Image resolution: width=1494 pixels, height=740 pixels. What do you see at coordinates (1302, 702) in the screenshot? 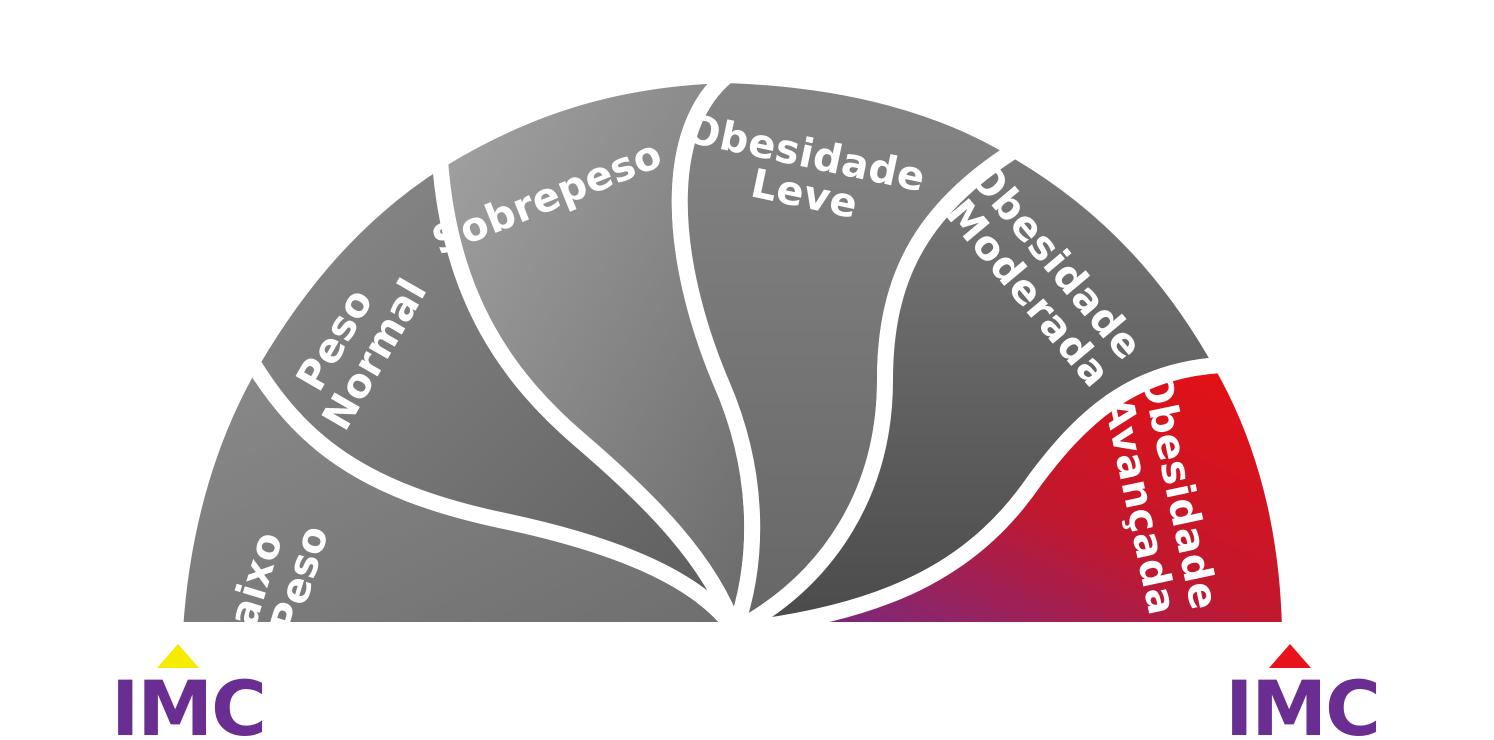
I see `right-imc-label: IMC` at bounding box center [1302, 702].